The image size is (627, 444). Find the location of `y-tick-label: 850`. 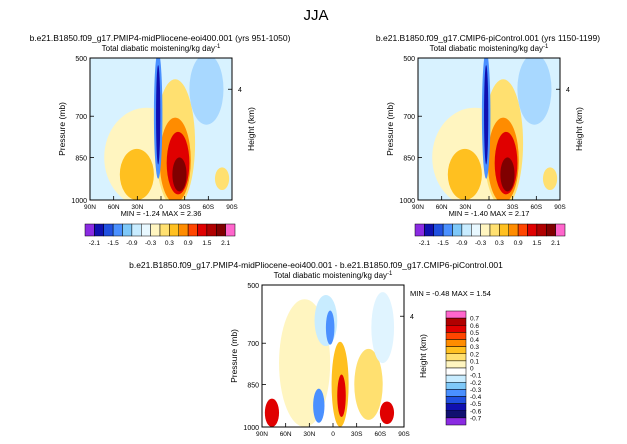

y-tick-label: 850 is located at coordinates (409, 158).